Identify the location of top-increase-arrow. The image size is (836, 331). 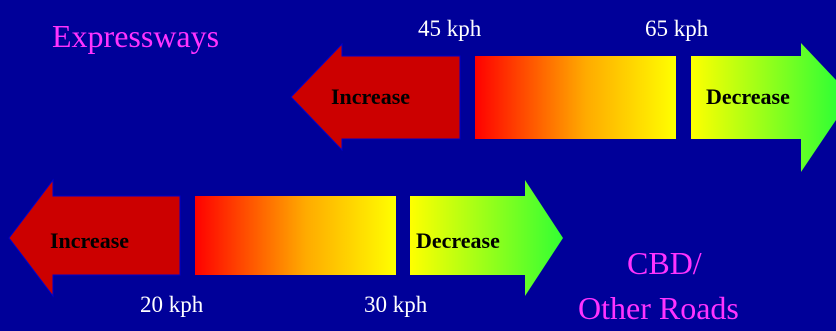
(375, 97).